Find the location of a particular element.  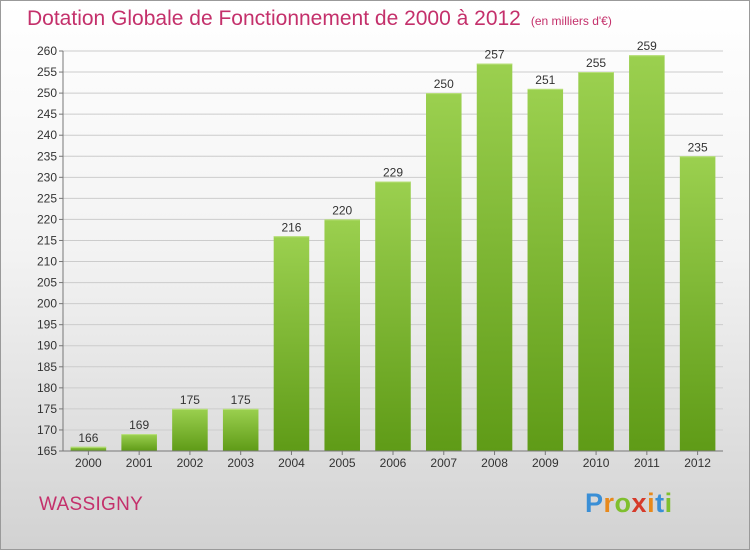

value-label: 220 is located at coordinates (342, 210).